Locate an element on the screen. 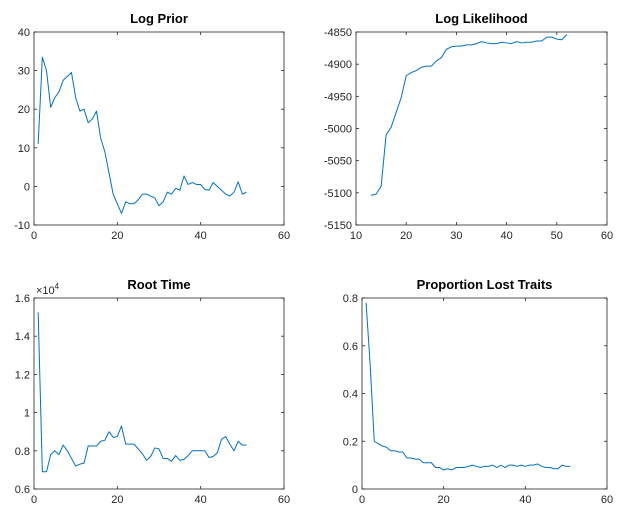  root-time-series-line is located at coordinates (142, 392).